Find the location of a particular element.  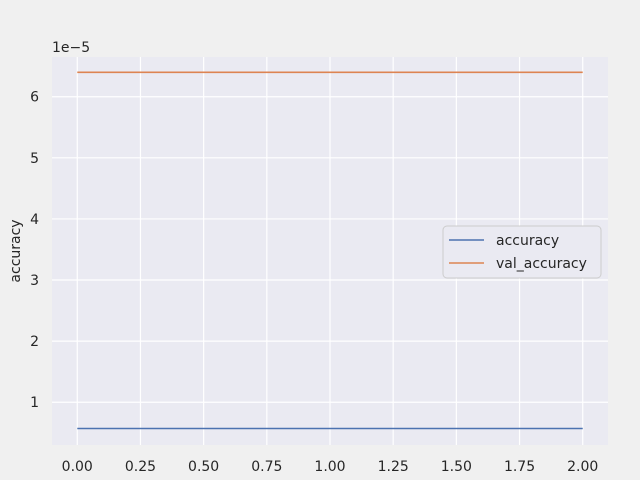

legend-label-val_accuracy: val_accuracy is located at coordinates (541, 264).